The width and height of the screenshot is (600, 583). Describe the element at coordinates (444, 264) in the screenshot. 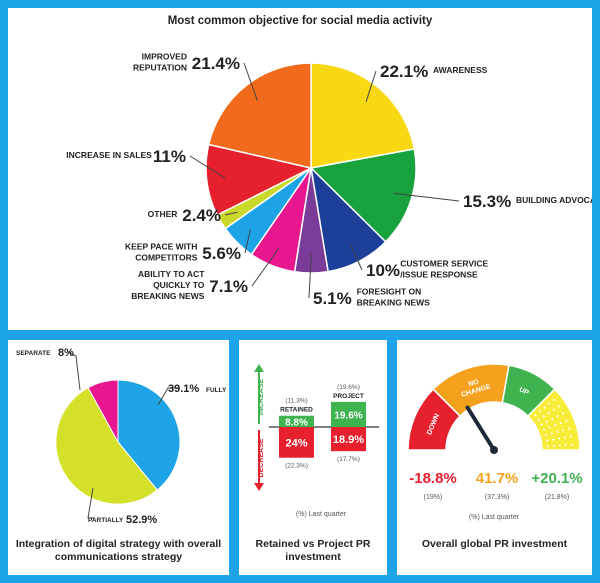

I see `slice-category-label: CUSTOMER SERVICE` at that location.